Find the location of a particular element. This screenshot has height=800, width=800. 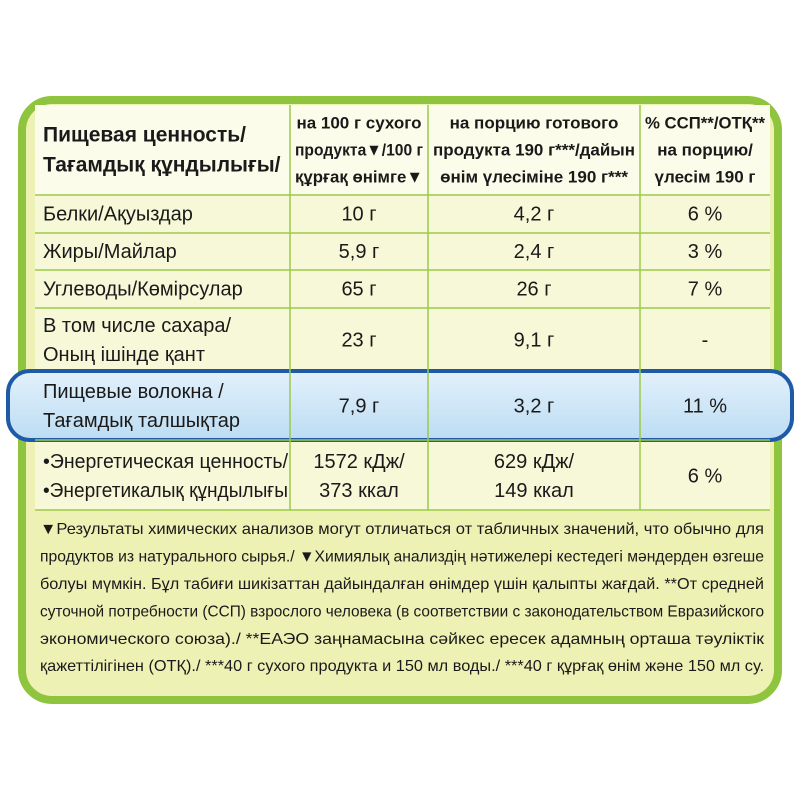

row-label: Пищевые волокна / is located at coordinates (133, 392).